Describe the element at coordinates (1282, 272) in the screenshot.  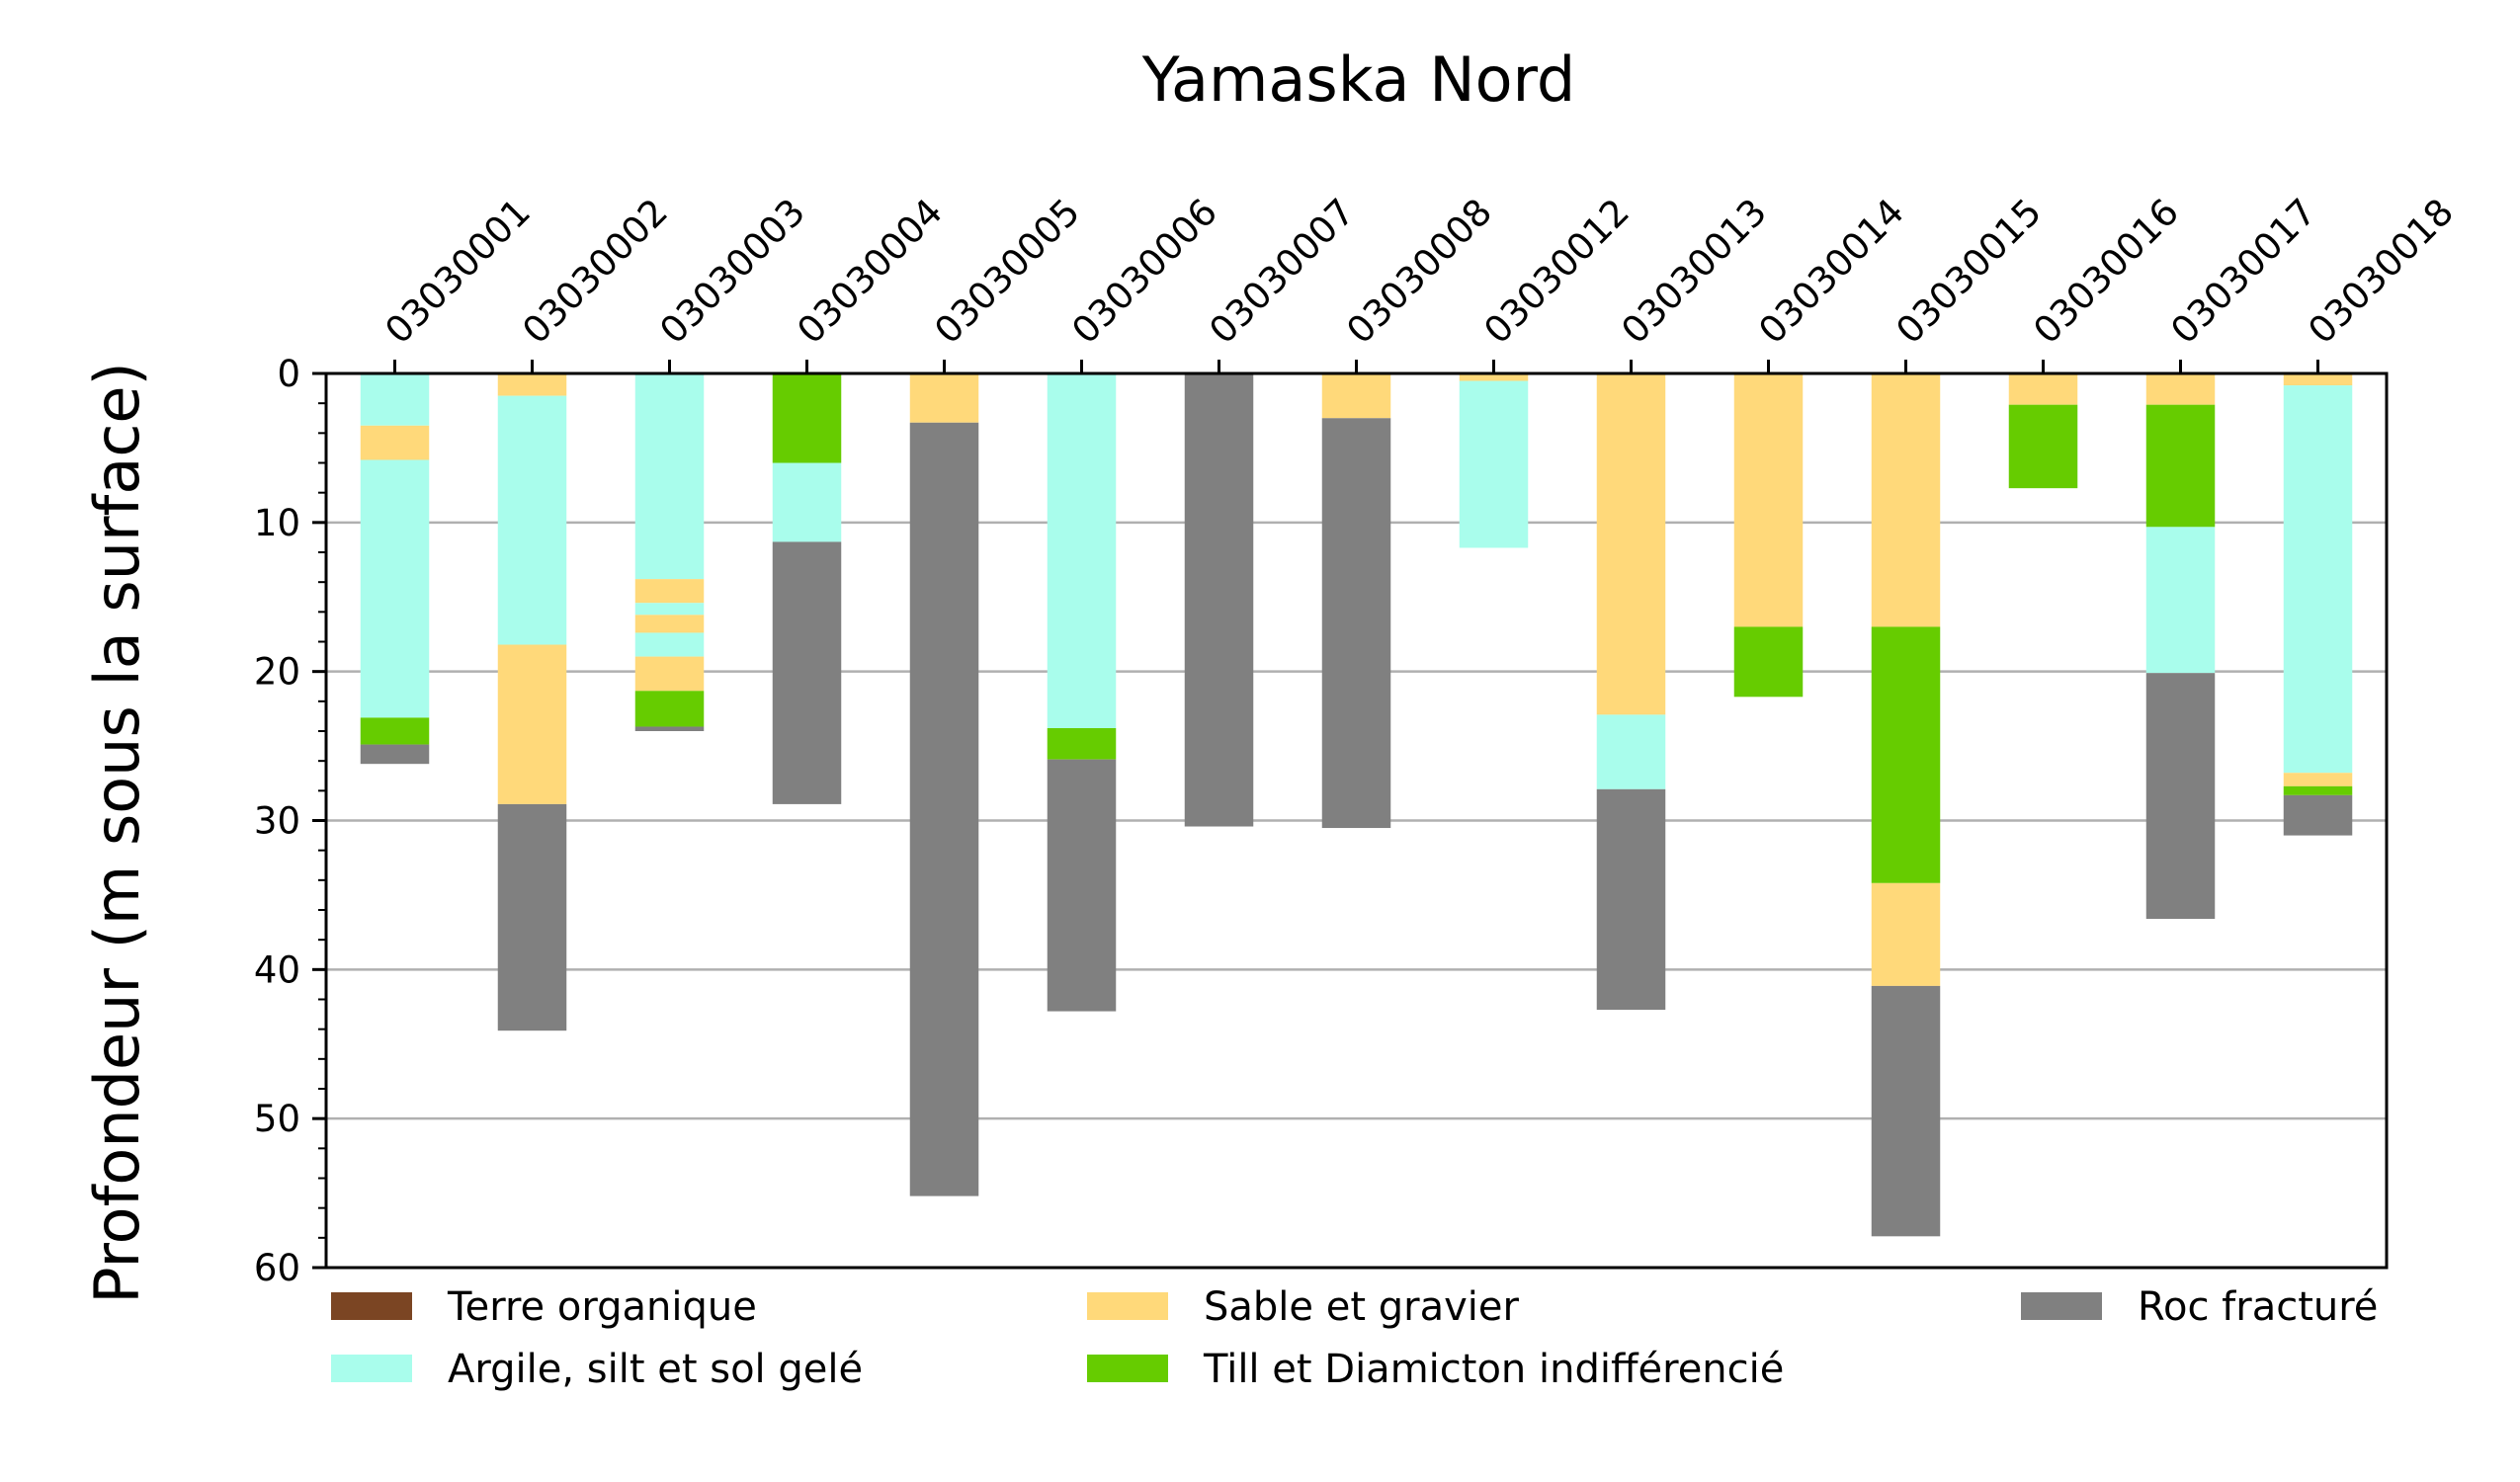
I see `x-tick-label: 03030007` at that location.